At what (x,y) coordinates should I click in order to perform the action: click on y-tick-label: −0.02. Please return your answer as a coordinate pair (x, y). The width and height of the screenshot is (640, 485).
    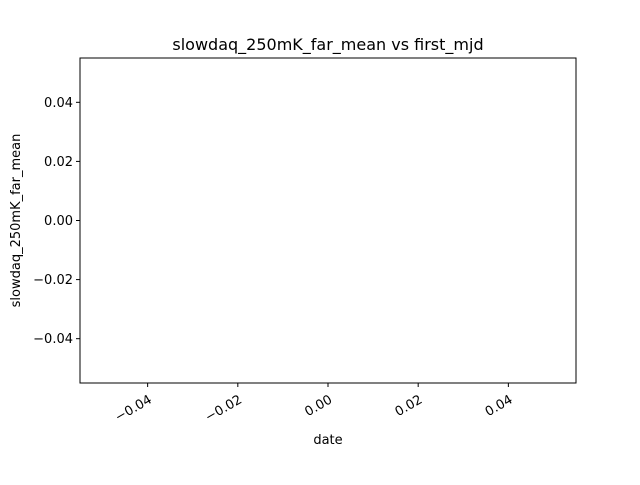
    Looking at the image, I should click on (53, 280).